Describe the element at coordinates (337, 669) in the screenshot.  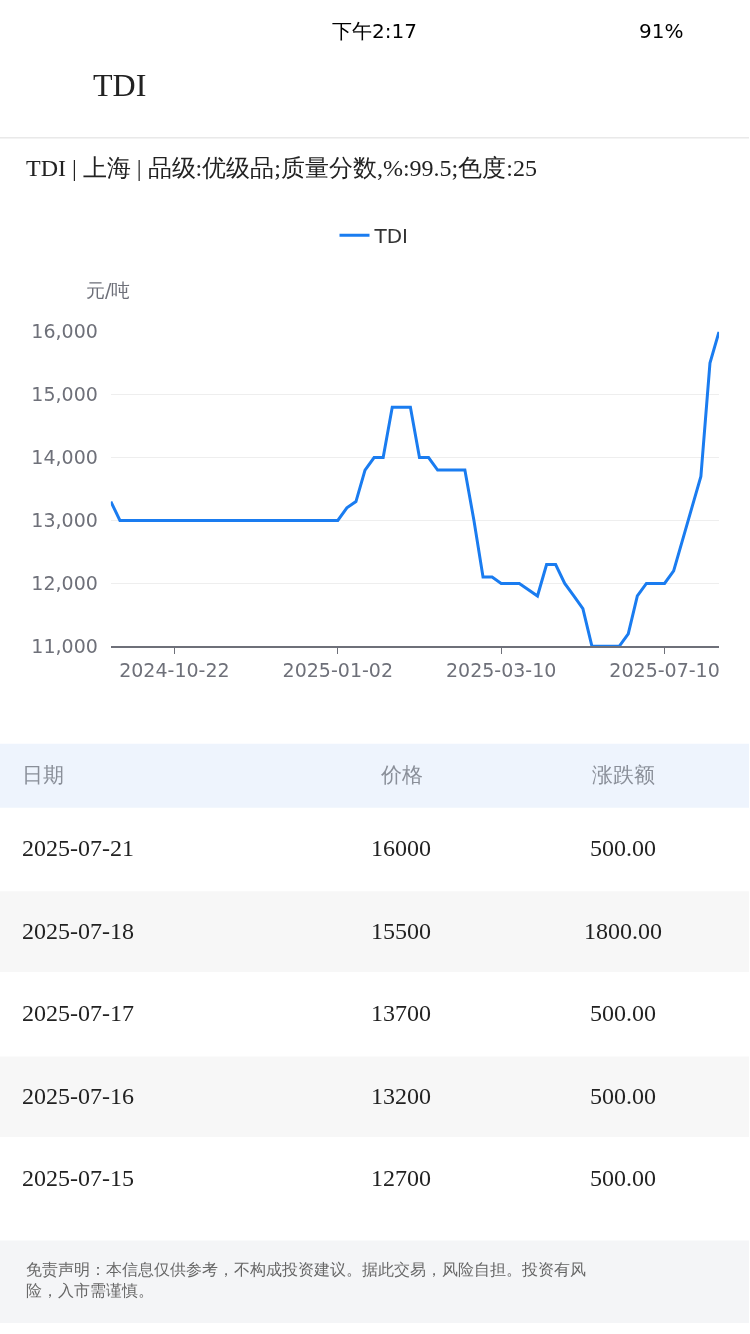
I see `x-tick-label: 2025-01-02` at that location.